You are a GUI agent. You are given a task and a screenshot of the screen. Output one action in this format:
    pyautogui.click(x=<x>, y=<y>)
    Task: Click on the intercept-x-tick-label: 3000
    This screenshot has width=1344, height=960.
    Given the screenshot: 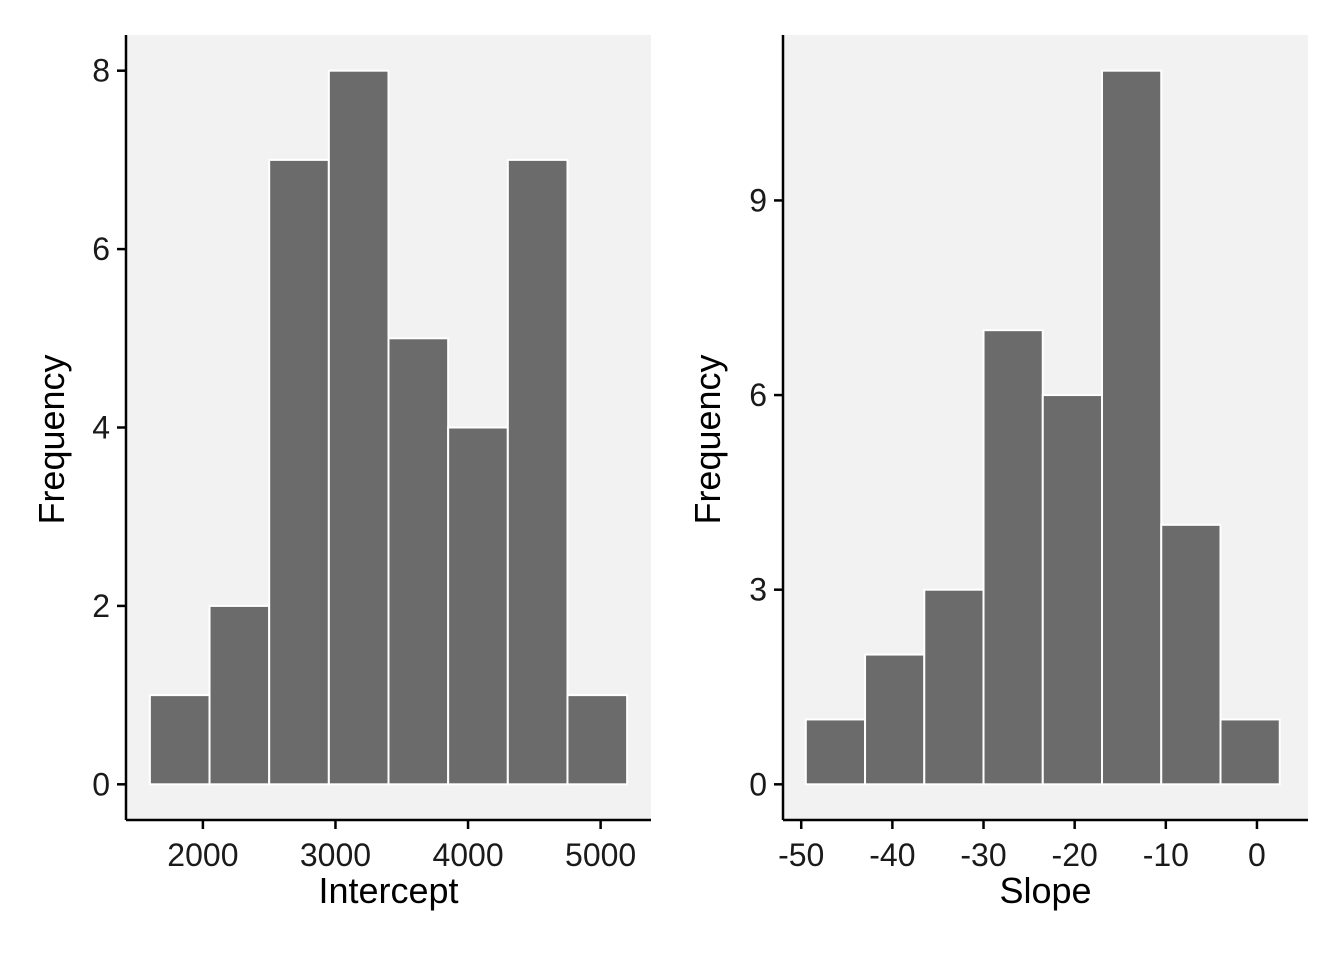 What is the action you would take?
    pyautogui.click(x=335, y=855)
    